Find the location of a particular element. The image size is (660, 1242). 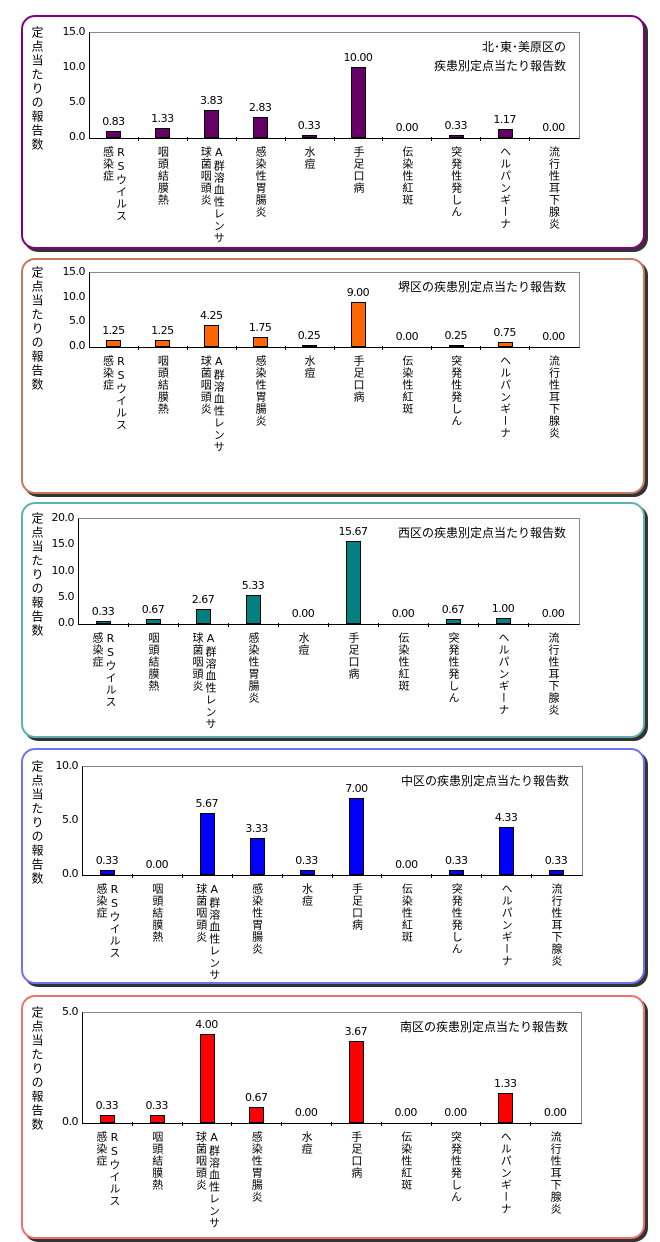

data-label: 2.67 is located at coordinates (203, 599).